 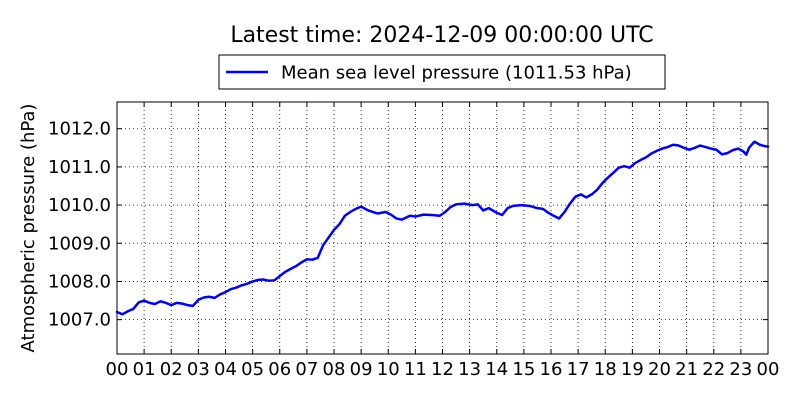 I want to click on x-tick-label: 14, so click(x=496, y=369).